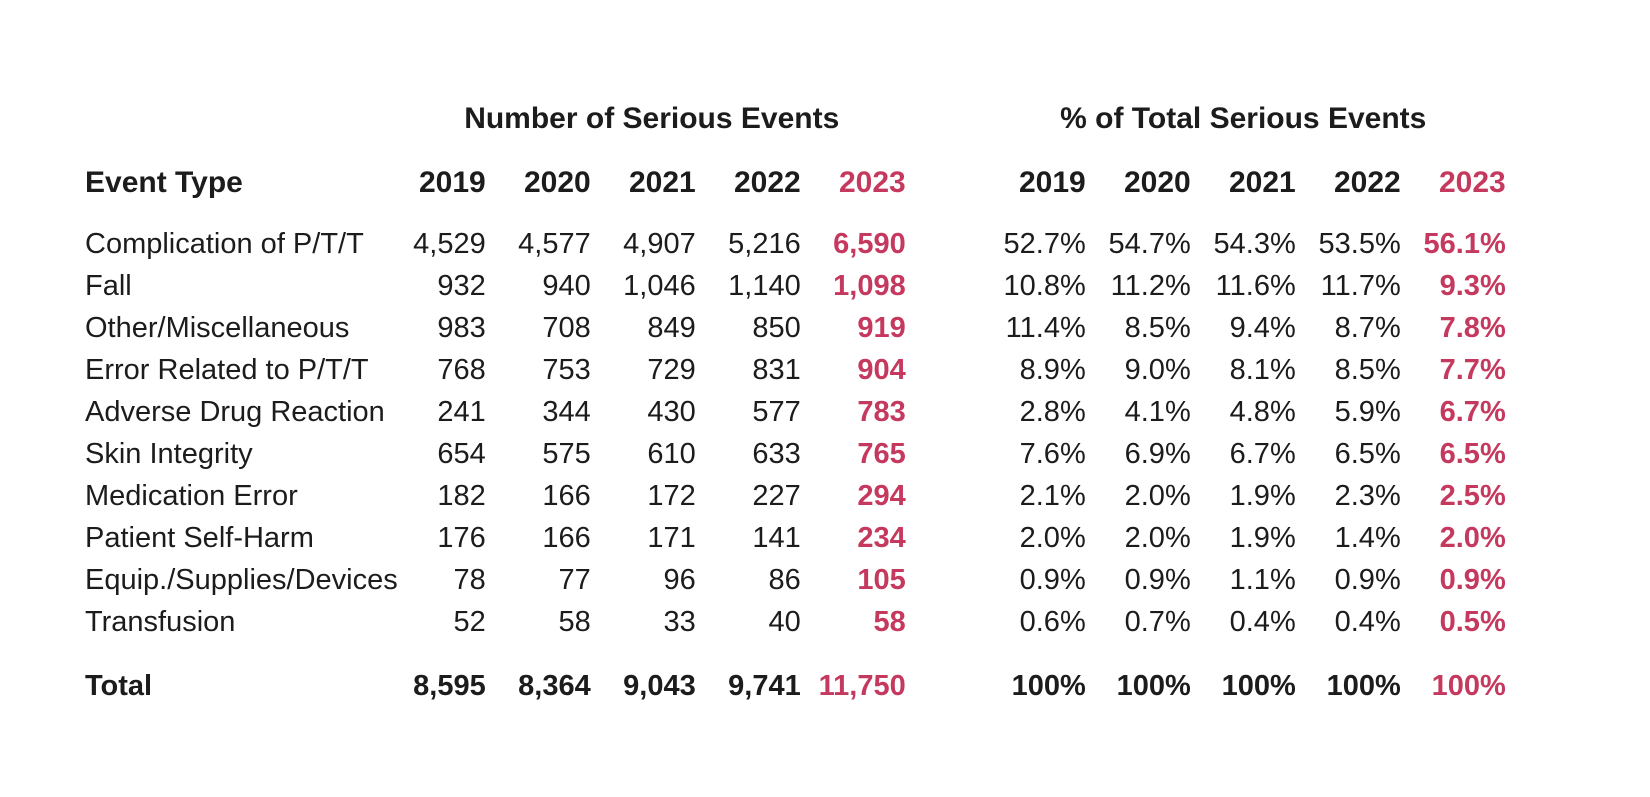 Image resolution: width=1650 pixels, height=797 pixels. What do you see at coordinates (1243, 118) in the screenshot?
I see `group-title-percents: % of Total Serious Events` at bounding box center [1243, 118].